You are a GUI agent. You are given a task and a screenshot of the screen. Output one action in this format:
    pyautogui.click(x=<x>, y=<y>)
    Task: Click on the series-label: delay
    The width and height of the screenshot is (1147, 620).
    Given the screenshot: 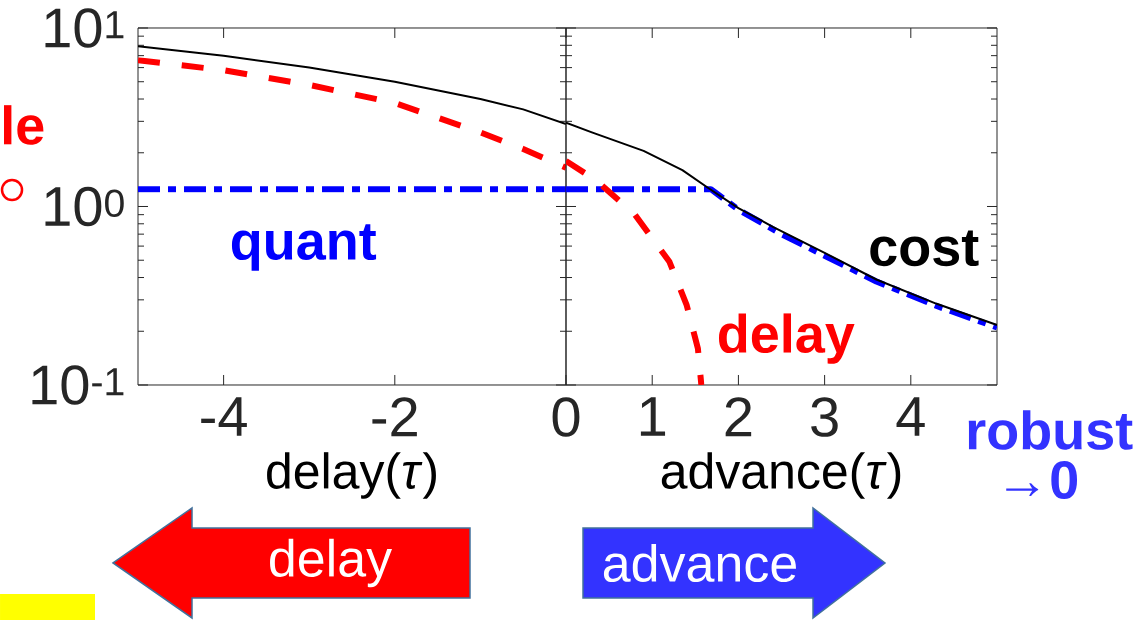 What is the action you would take?
    pyautogui.click(x=786, y=338)
    